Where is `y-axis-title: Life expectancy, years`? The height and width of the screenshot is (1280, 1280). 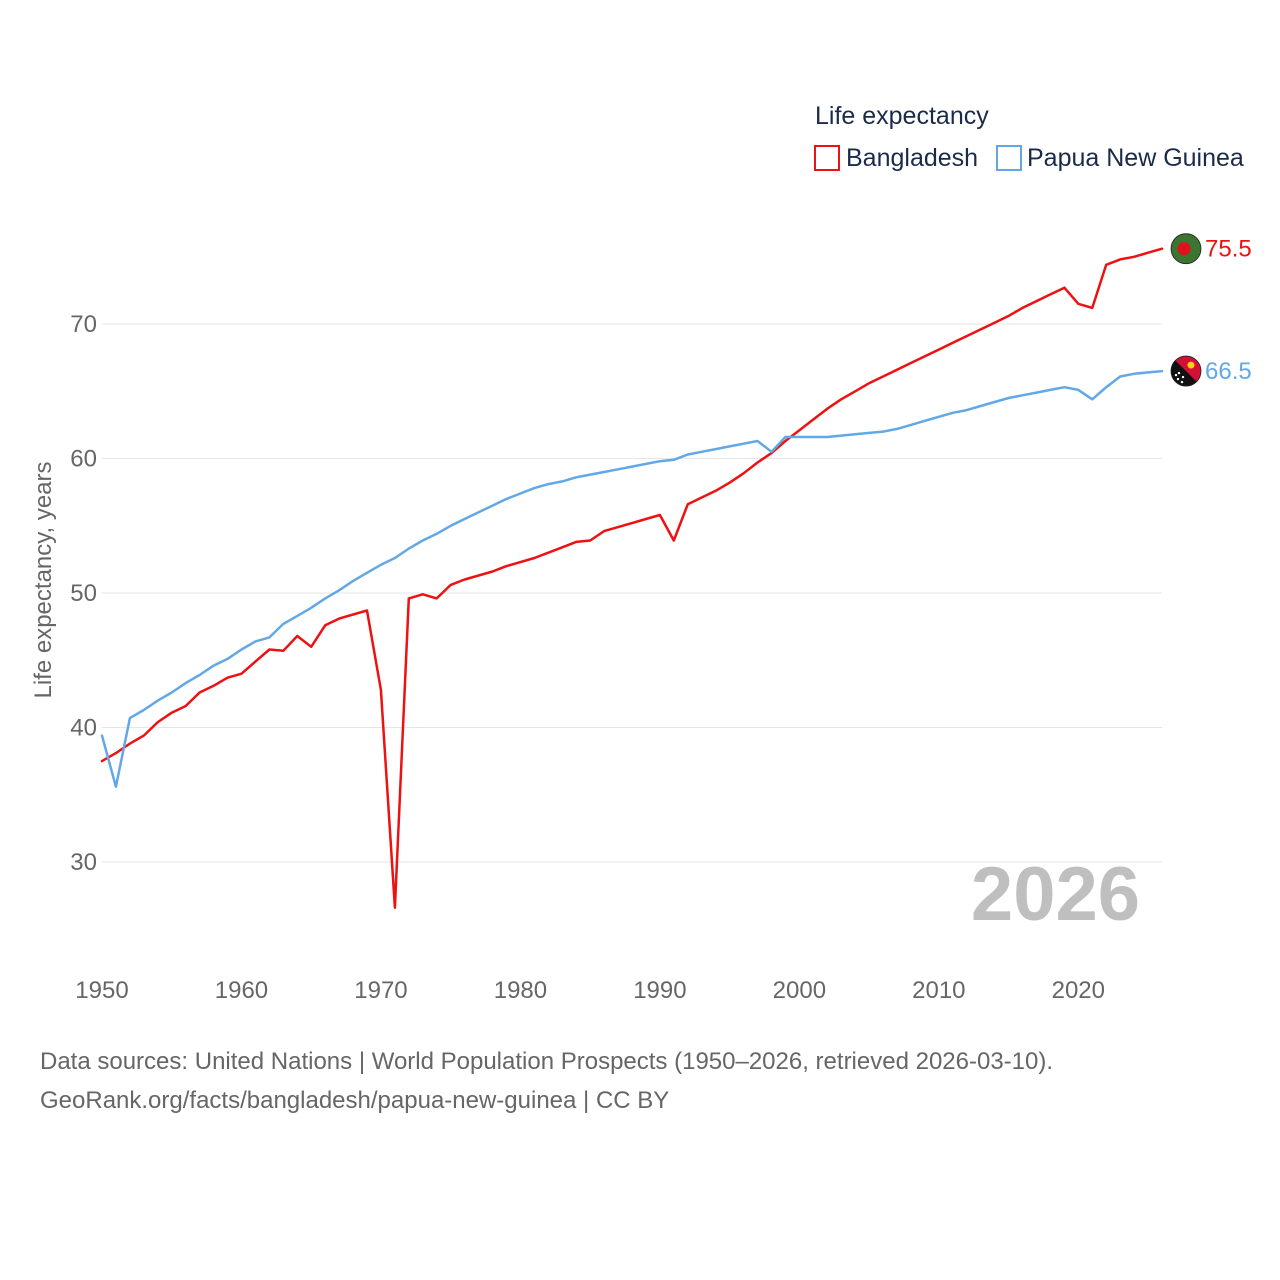 y-axis-title: Life expectancy, years is located at coordinates (43, 579).